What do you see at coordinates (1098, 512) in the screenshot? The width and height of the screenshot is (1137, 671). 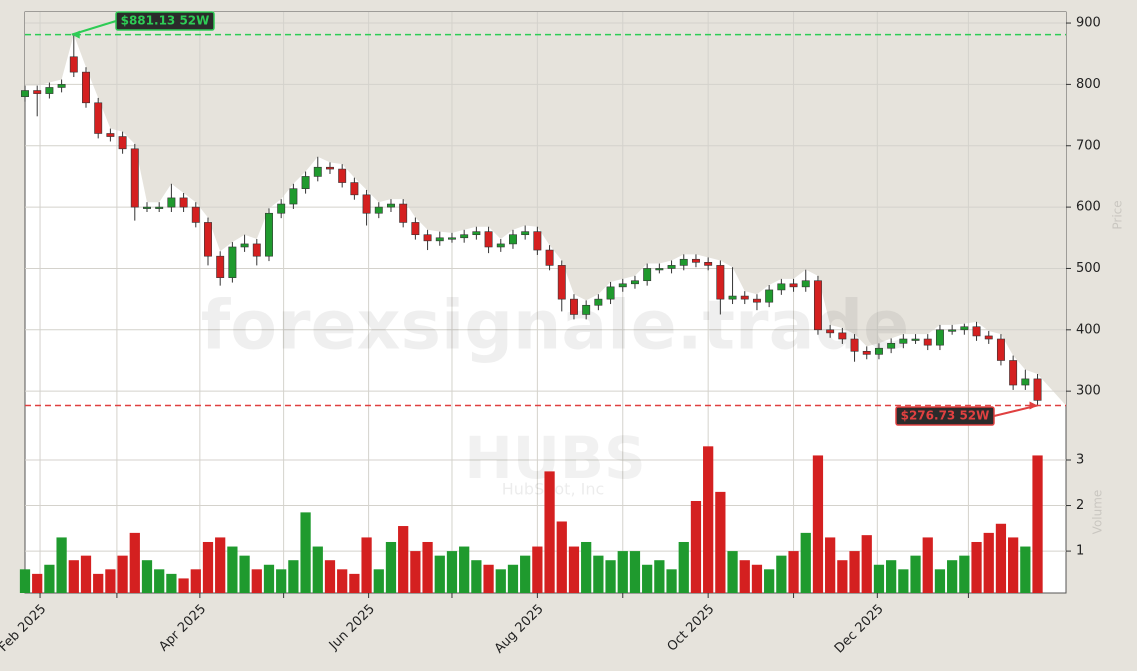 I see `y2-axis-label: Volume` at bounding box center [1098, 512].